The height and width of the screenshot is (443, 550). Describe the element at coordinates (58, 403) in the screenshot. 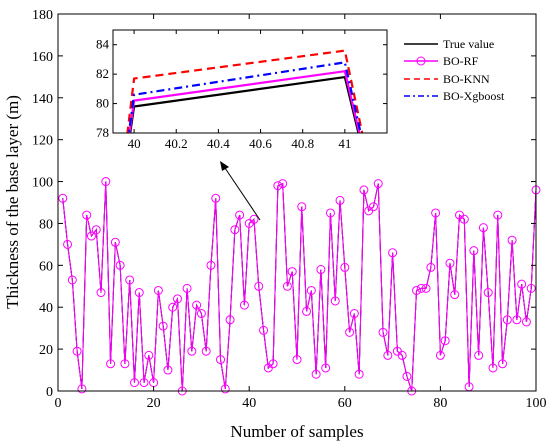

I see `x-tick-label: 0` at that location.